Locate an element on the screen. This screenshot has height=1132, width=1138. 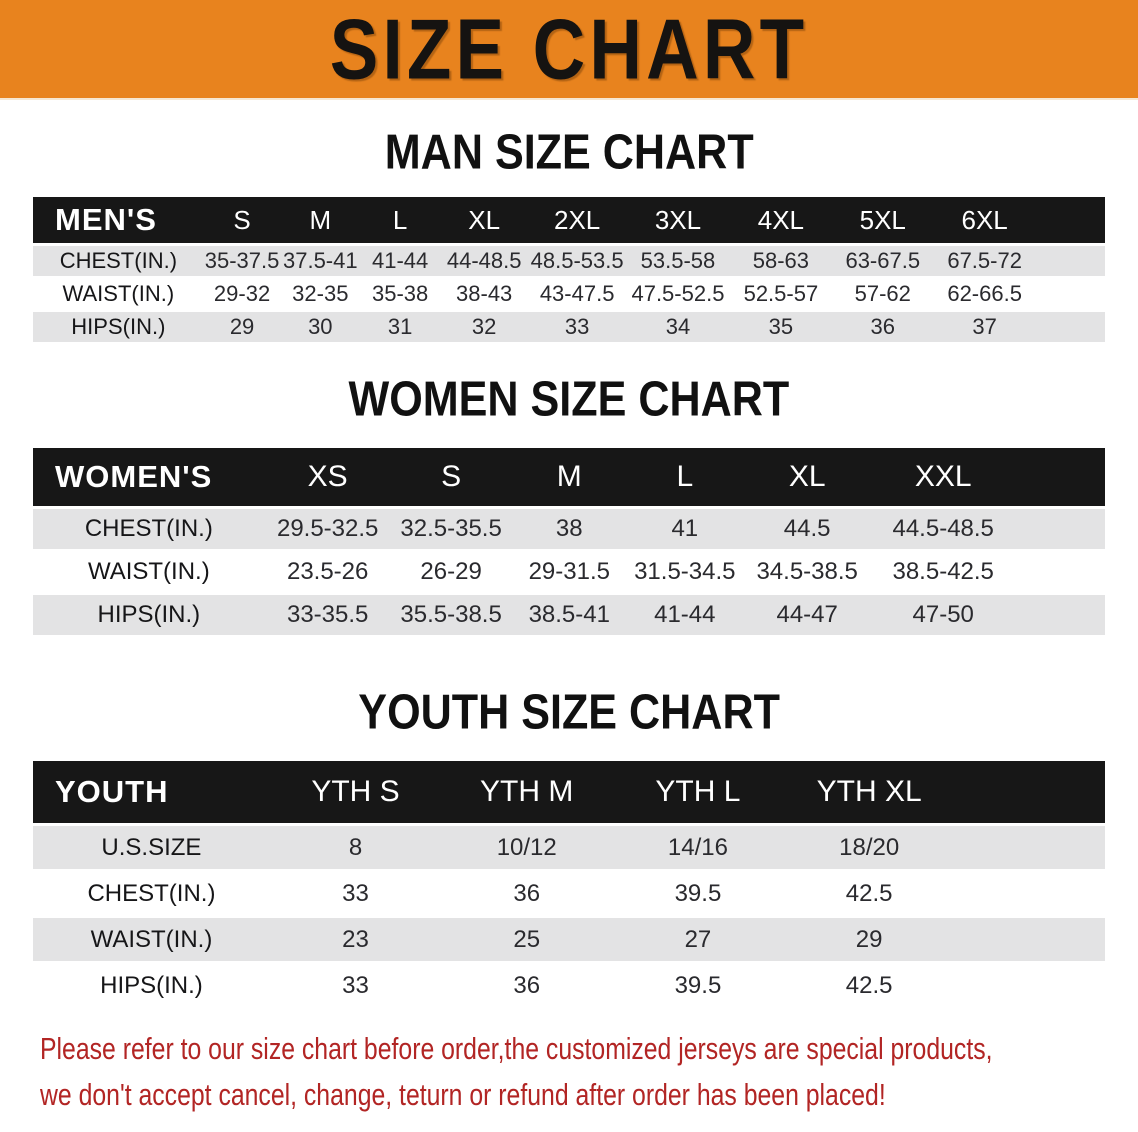
women-section-heading: WOMEN SIZE CHART is located at coordinates (569, 399).